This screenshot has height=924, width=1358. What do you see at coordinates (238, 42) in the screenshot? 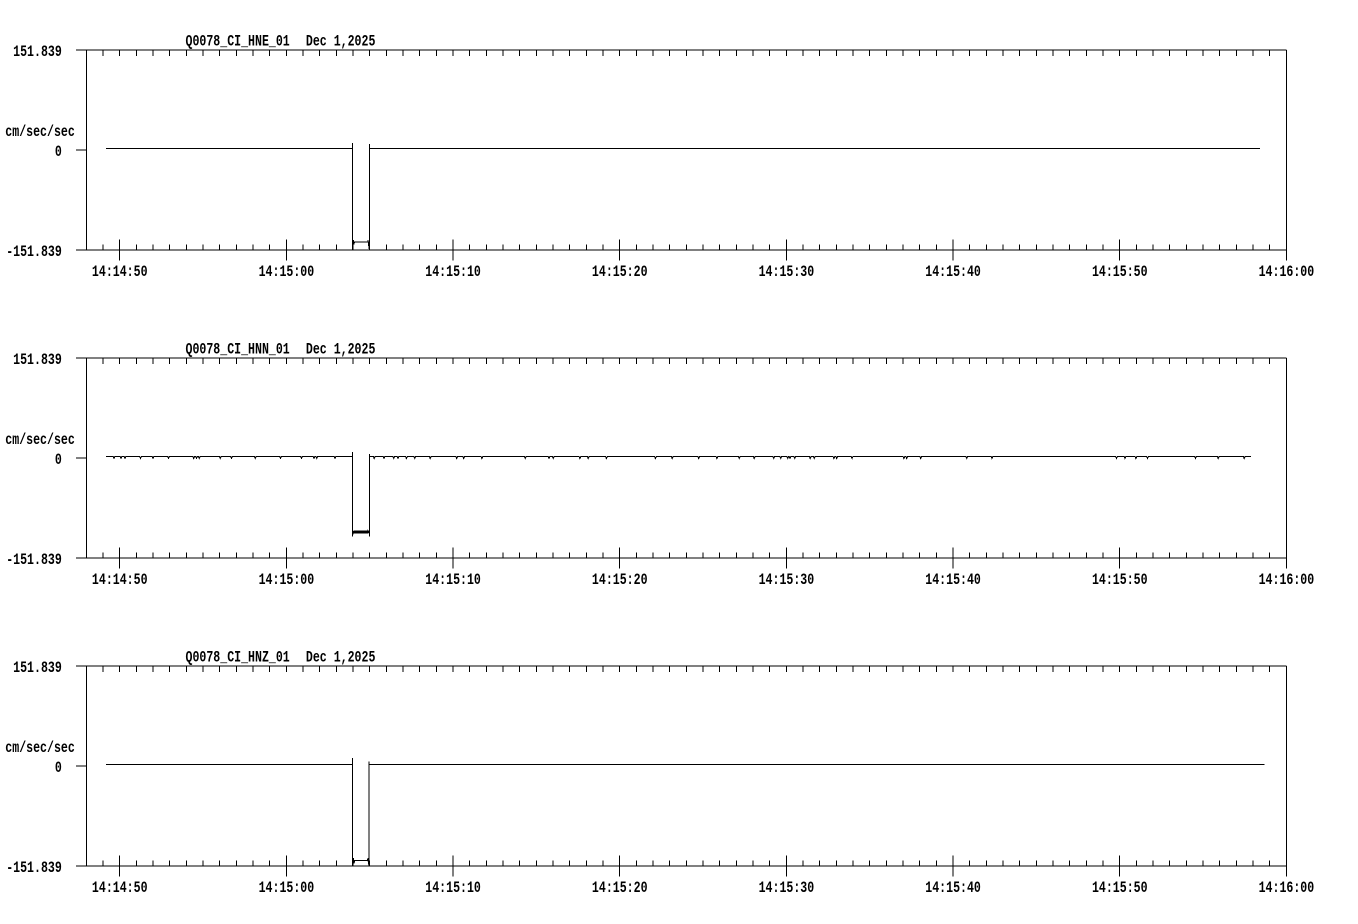
I see `panel-title-station-hne: Q0078_CI_HNE_01` at bounding box center [238, 42].